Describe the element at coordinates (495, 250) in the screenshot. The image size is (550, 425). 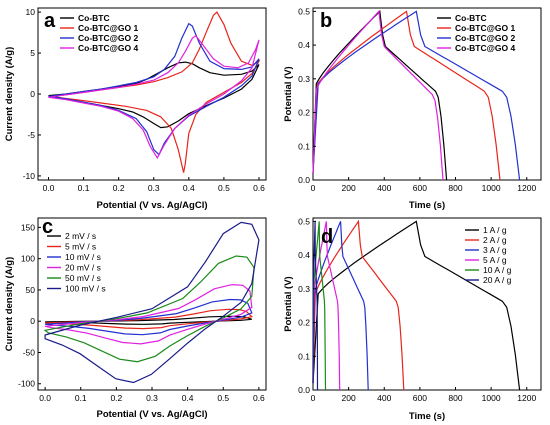
I see `legend-label: 3 A / g` at that location.